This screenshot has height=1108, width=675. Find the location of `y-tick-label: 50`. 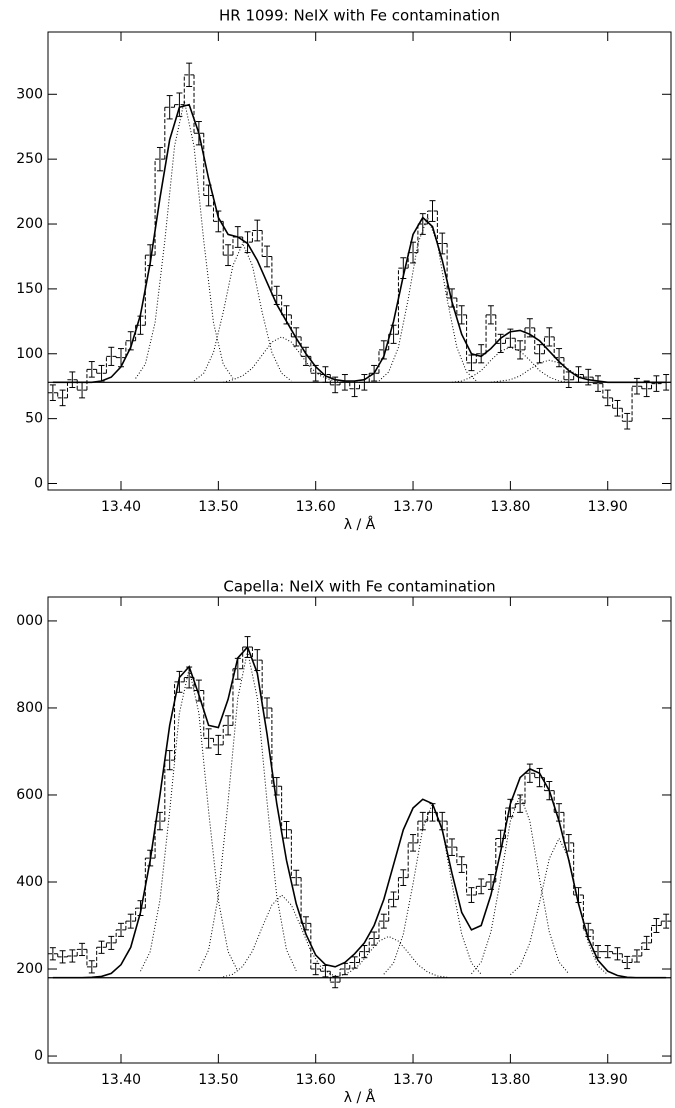

y-tick-label: 50 is located at coordinates (34, 419).